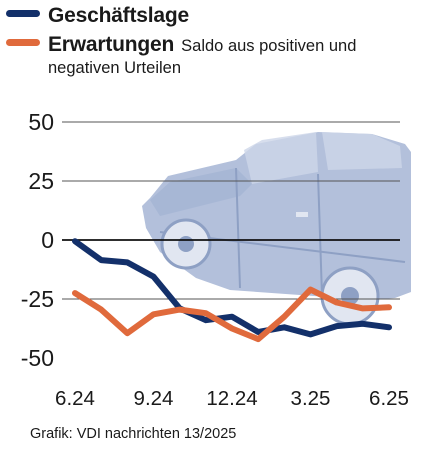 The image size is (425, 449). Describe the element at coordinates (213, 16) in the screenshot. I see `legend-item-geschaeftslage: Geschäftslage` at that location.